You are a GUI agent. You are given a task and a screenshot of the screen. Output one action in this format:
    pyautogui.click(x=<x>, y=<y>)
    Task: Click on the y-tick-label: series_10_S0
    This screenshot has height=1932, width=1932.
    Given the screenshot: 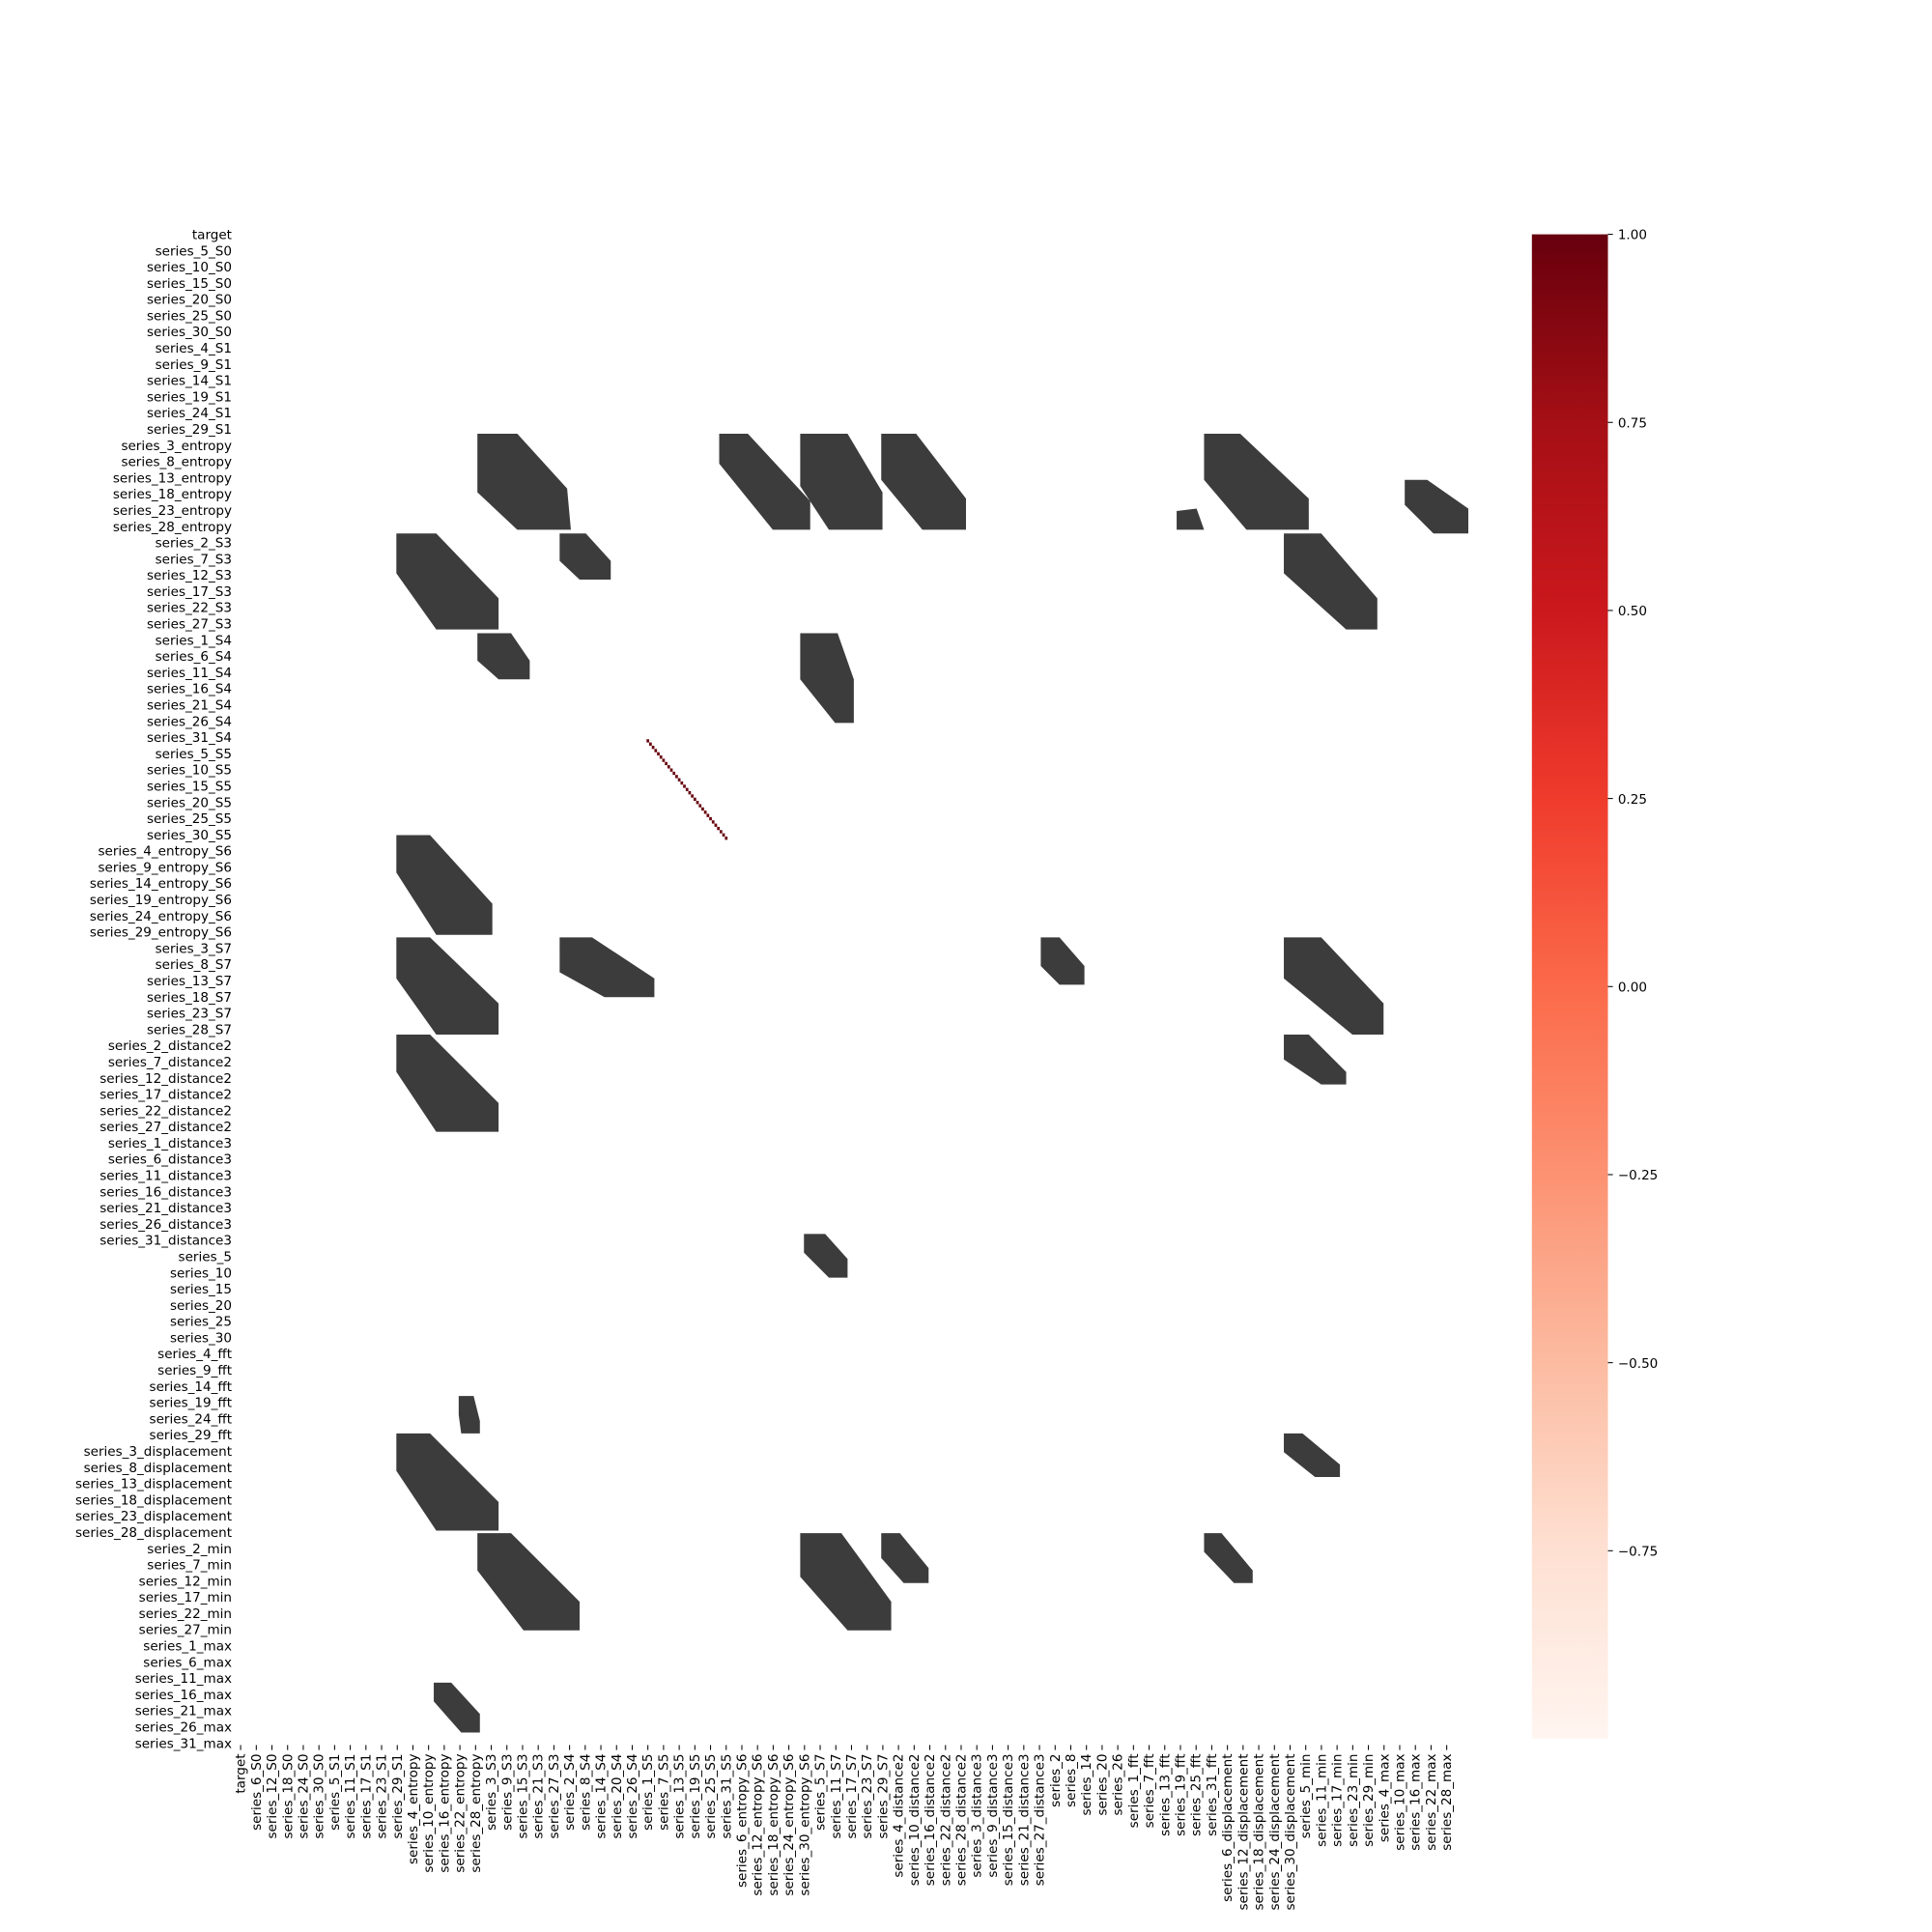 What is the action you would take?
    pyautogui.click(x=189, y=267)
    